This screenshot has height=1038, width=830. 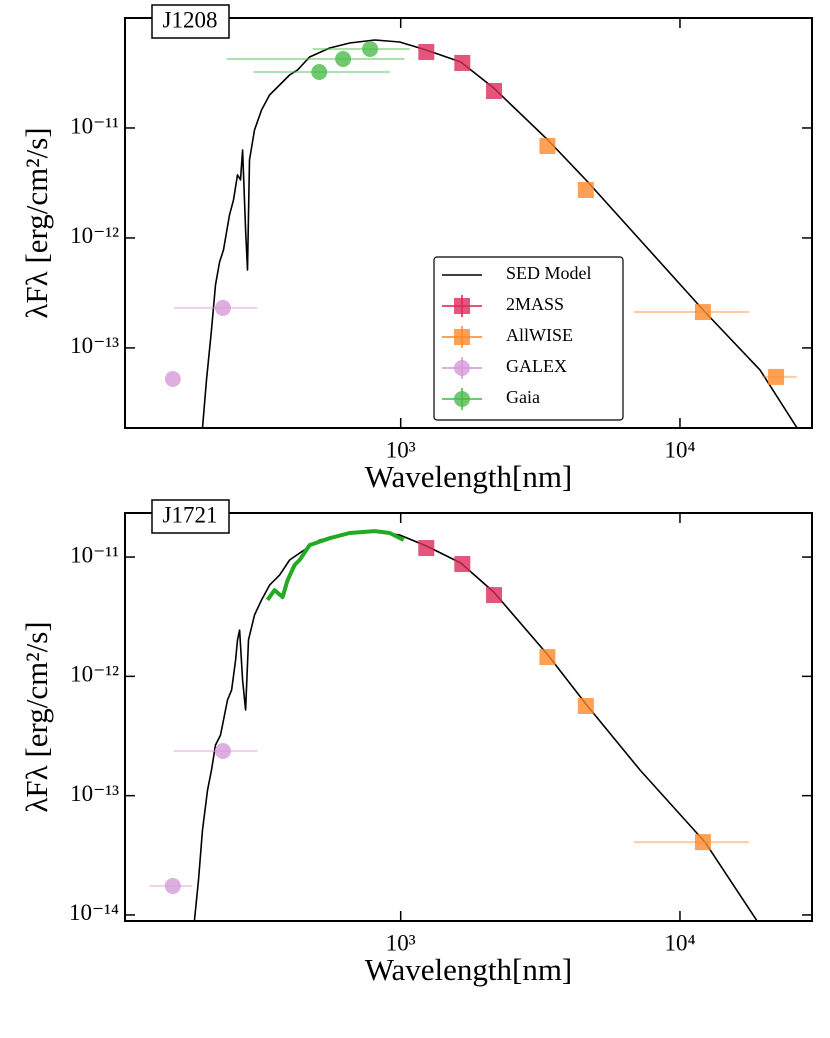 I want to click on legend-label: GALEX, so click(x=536, y=366).